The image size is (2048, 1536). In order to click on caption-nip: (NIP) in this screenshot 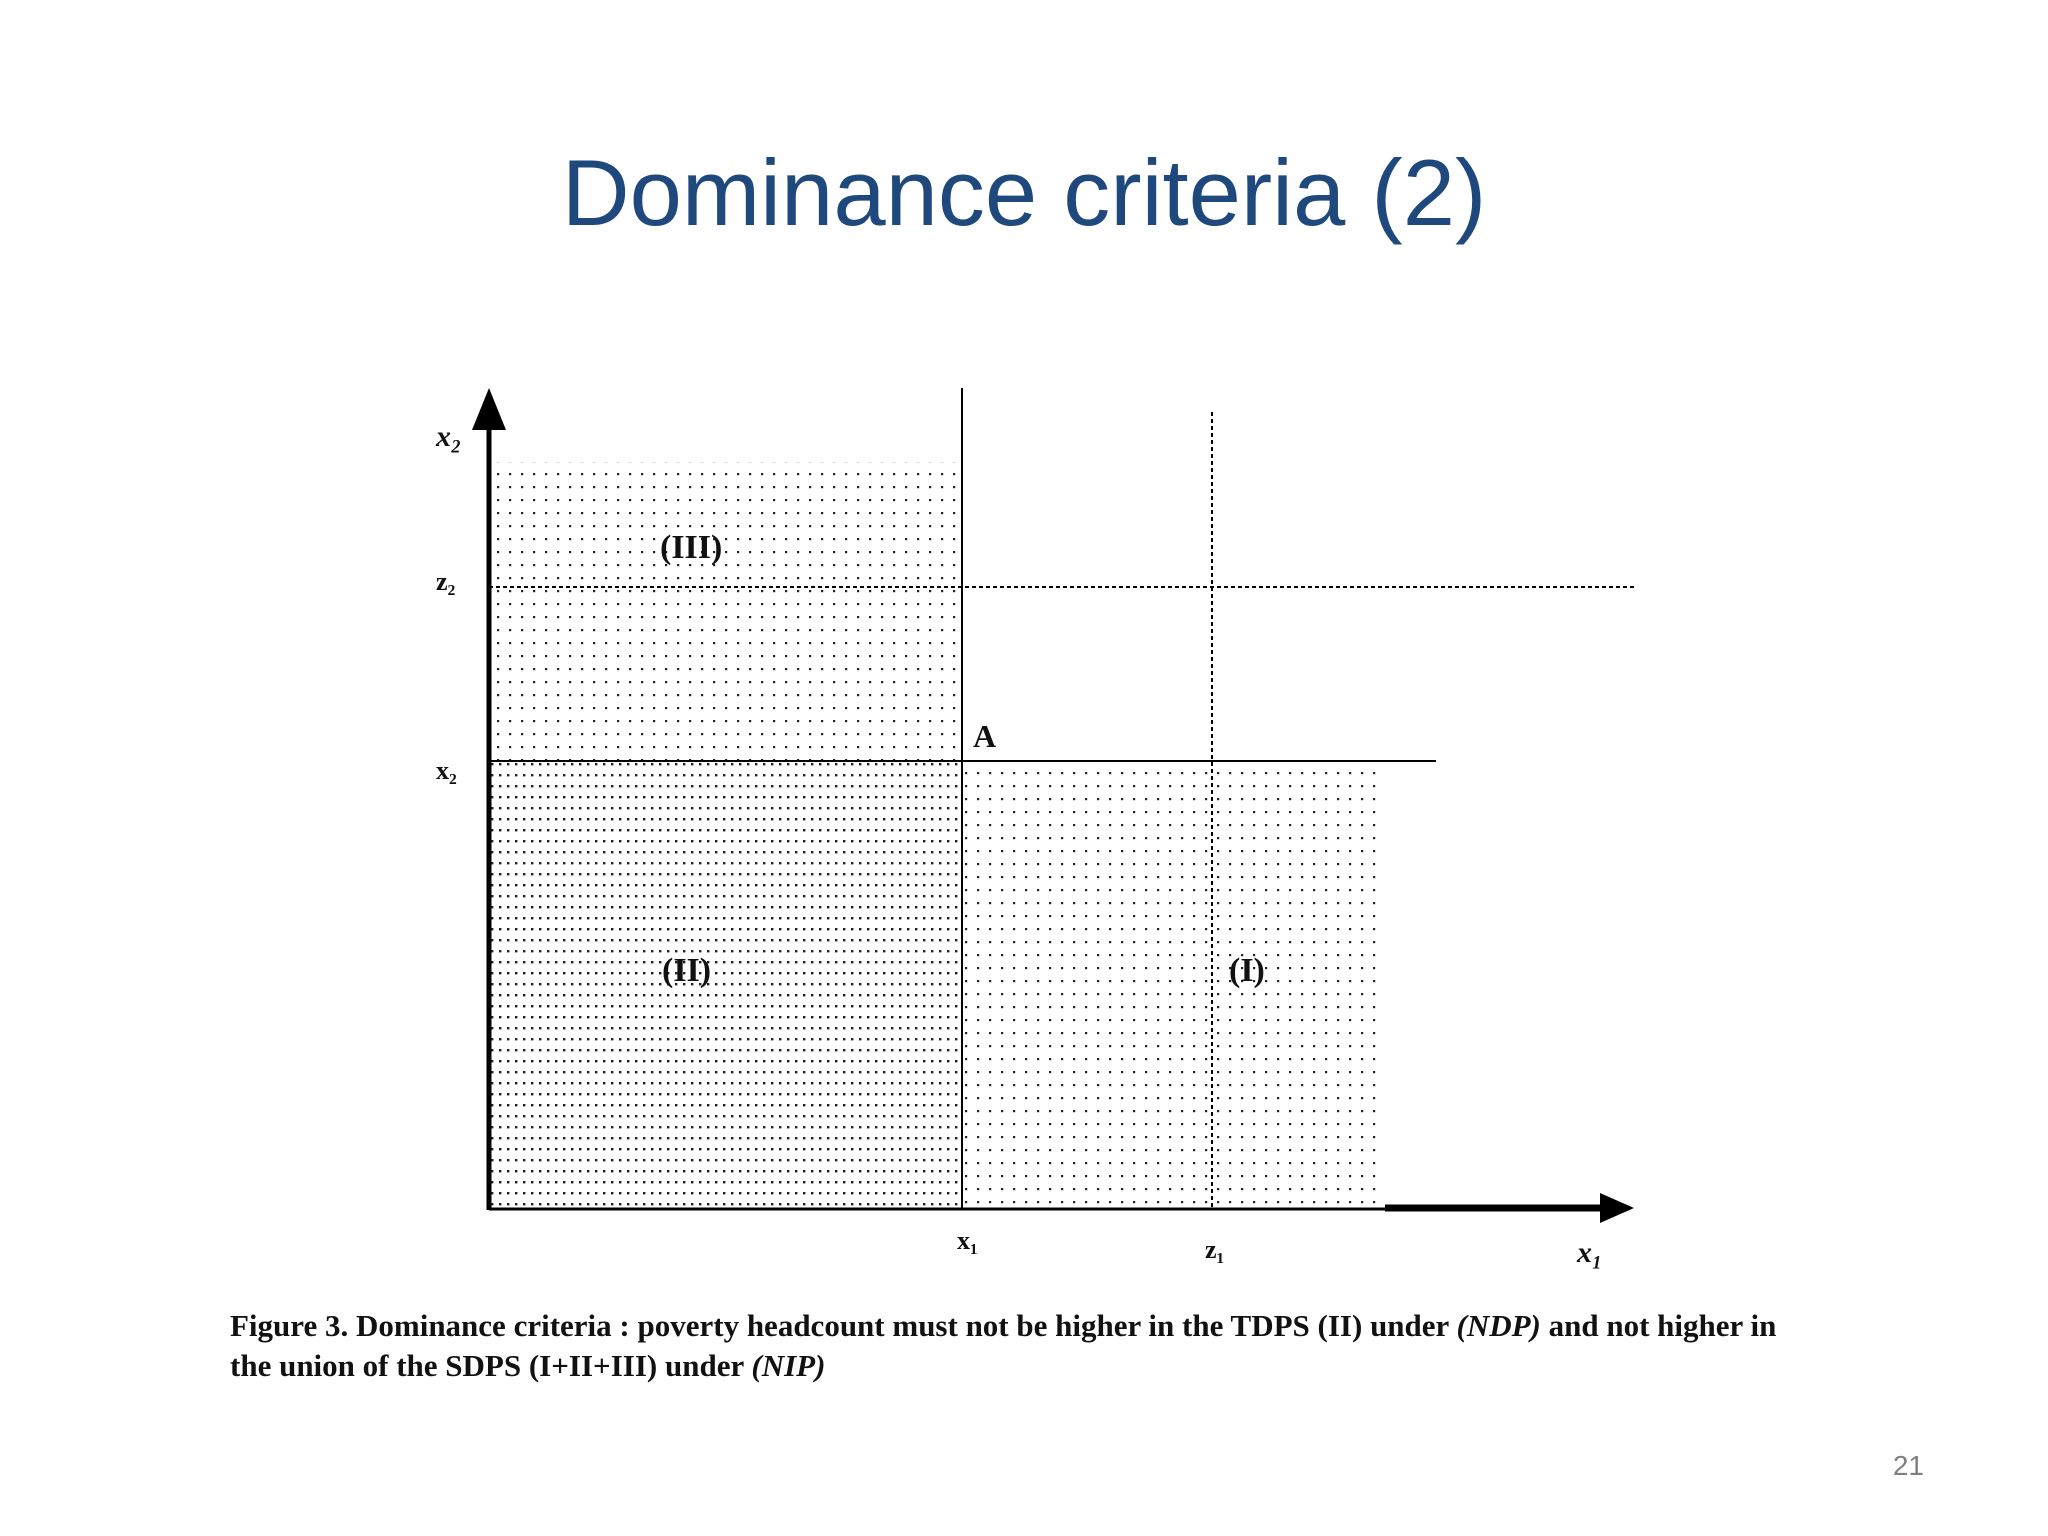, I will do `click(788, 1365)`.